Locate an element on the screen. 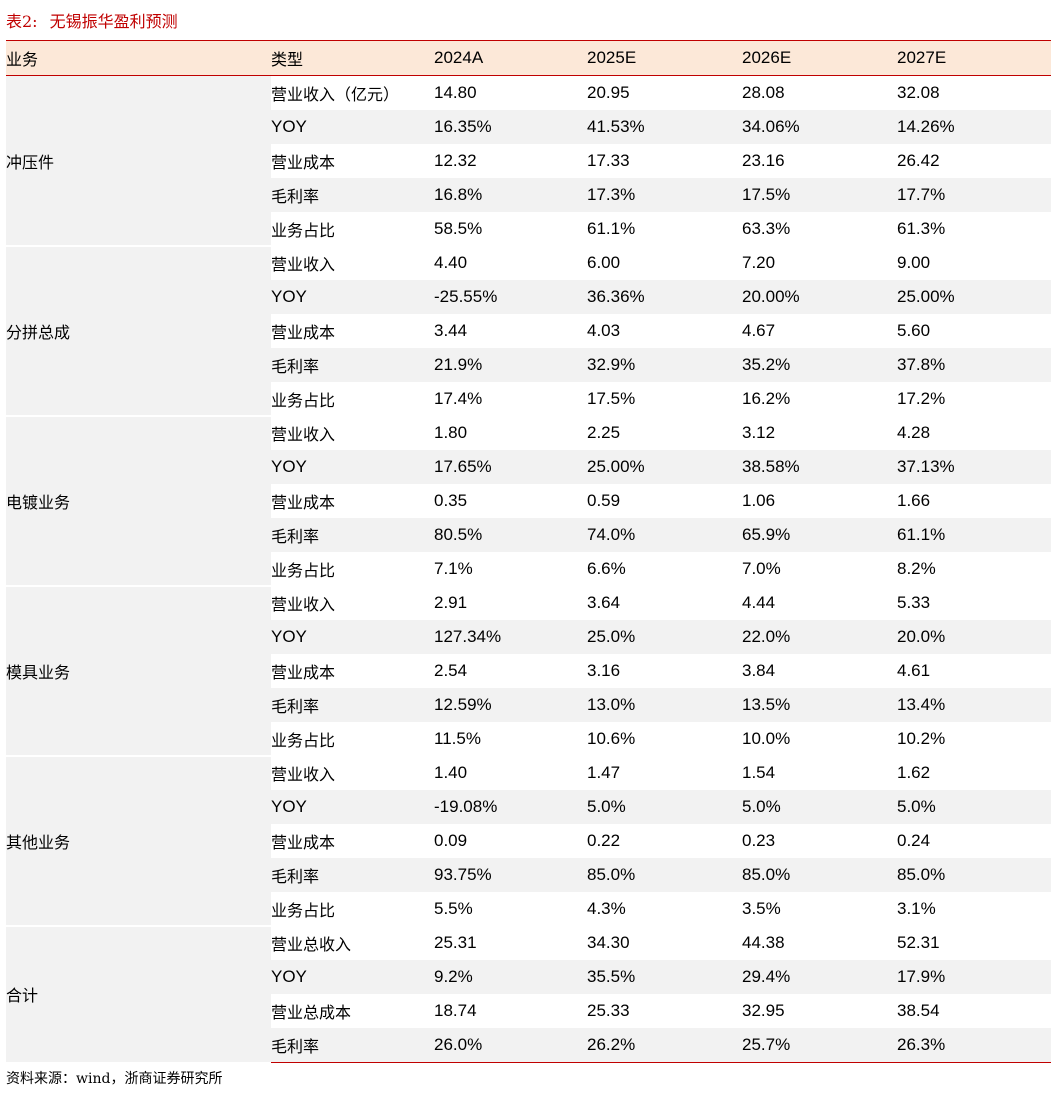 Image resolution: width=1057 pixels, height=1102 pixels. value-cell: 36.36% is located at coordinates (664, 297).